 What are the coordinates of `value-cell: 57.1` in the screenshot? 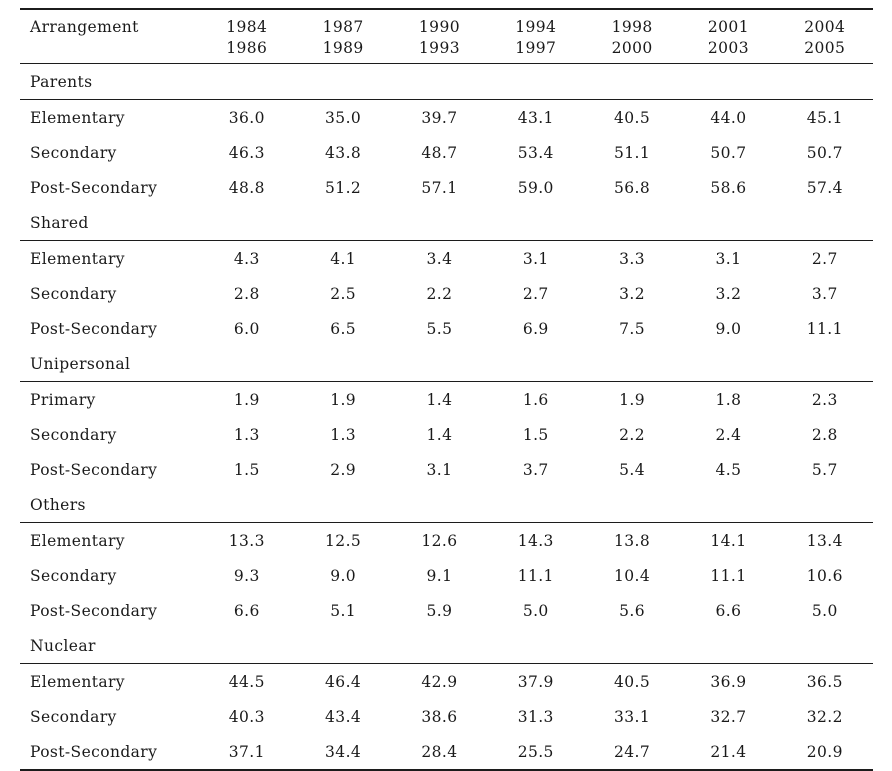 It's located at (439, 187).